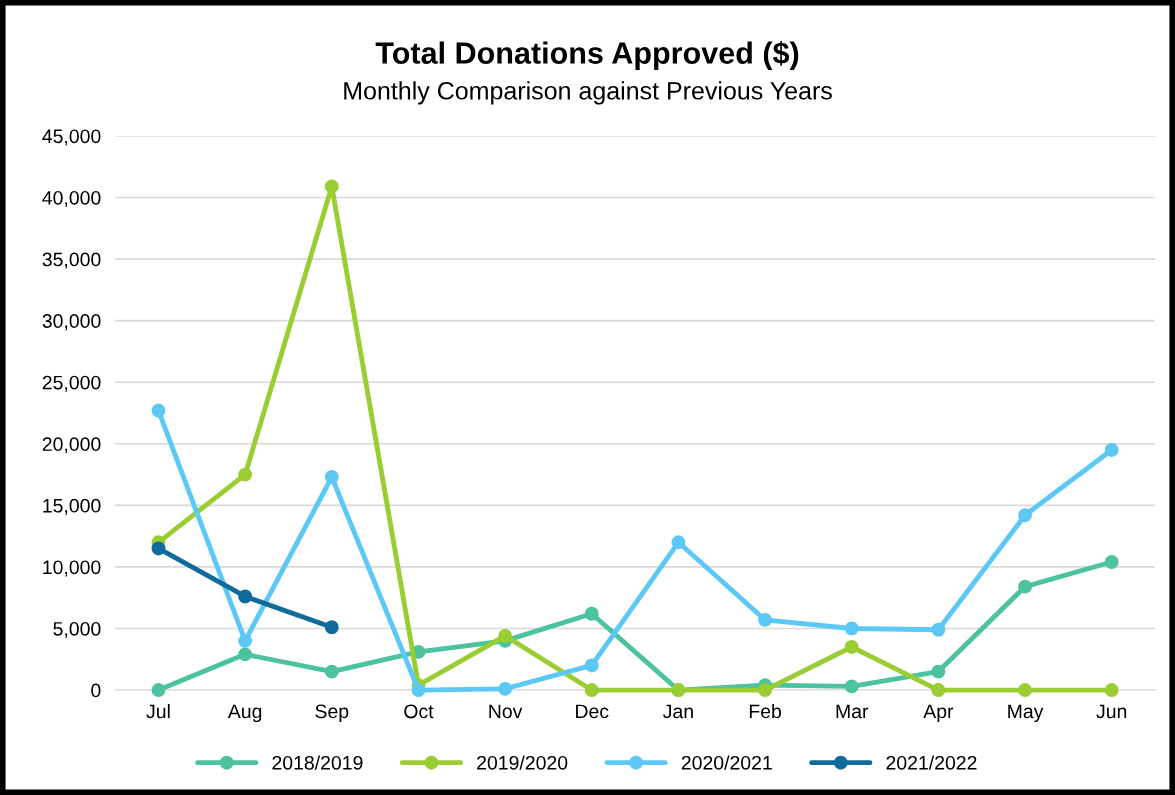  What do you see at coordinates (96, 690) in the screenshot?
I see `y-tick-label: 0` at bounding box center [96, 690].